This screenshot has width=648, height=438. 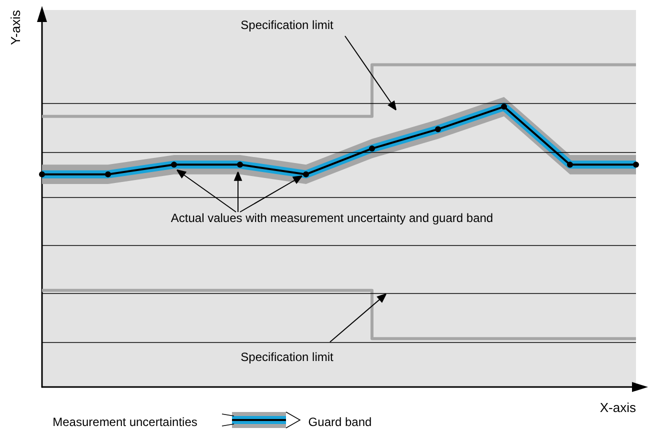 What do you see at coordinates (618, 407) in the screenshot?
I see `x-axis-title: X-axis` at bounding box center [618, 407].